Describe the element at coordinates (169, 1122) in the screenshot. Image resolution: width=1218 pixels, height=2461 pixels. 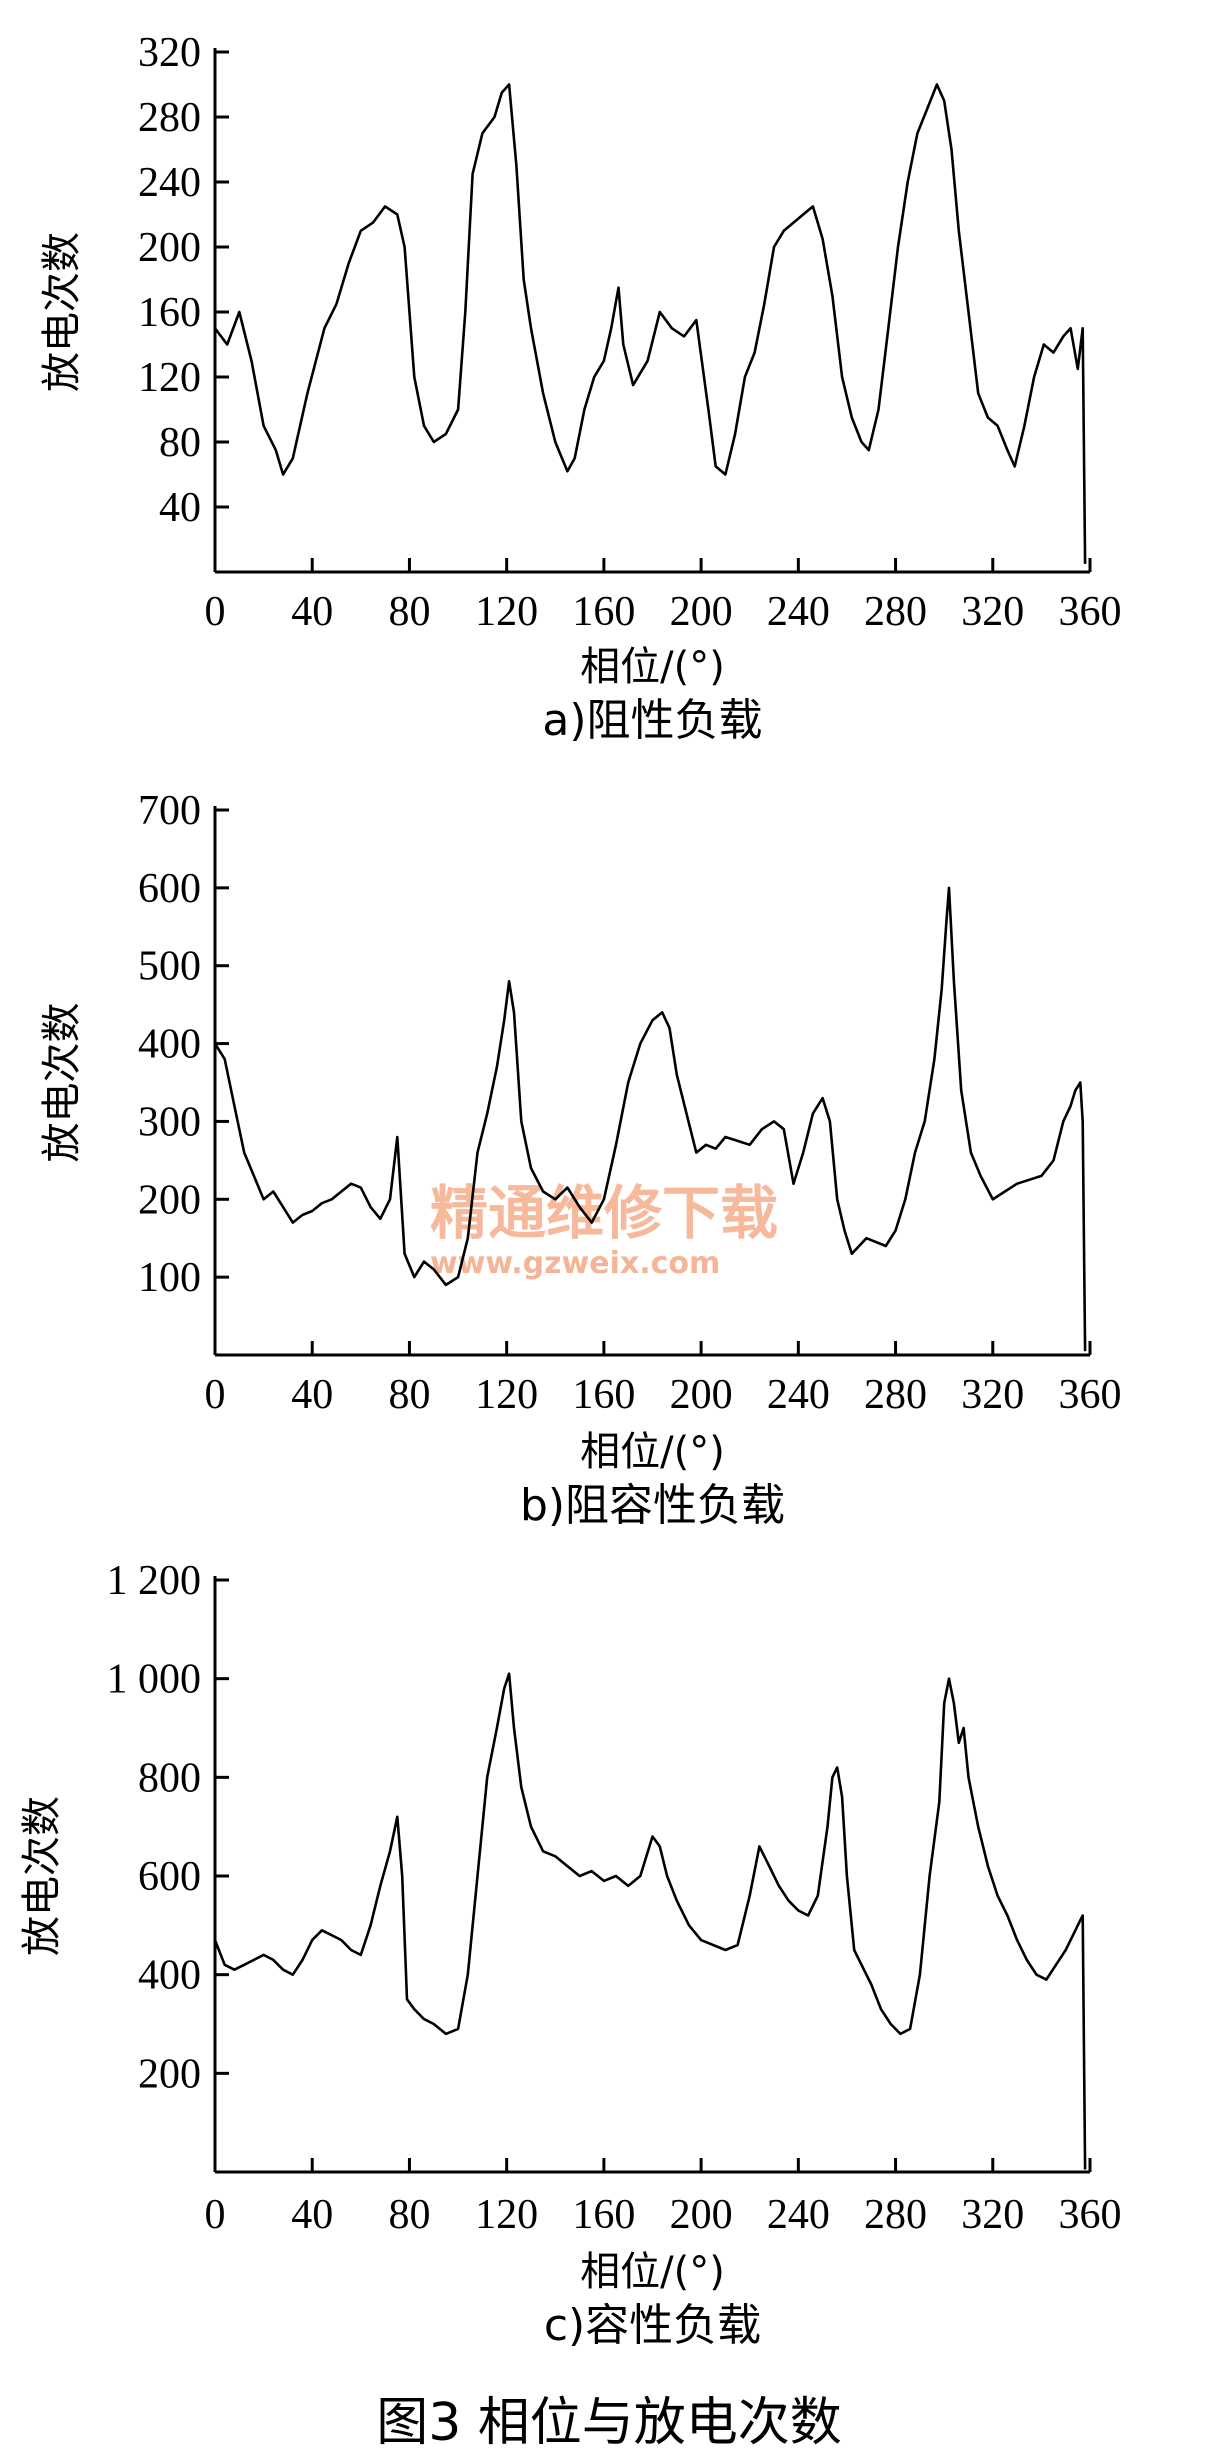
I see `y-tick-label: 300` at that location.